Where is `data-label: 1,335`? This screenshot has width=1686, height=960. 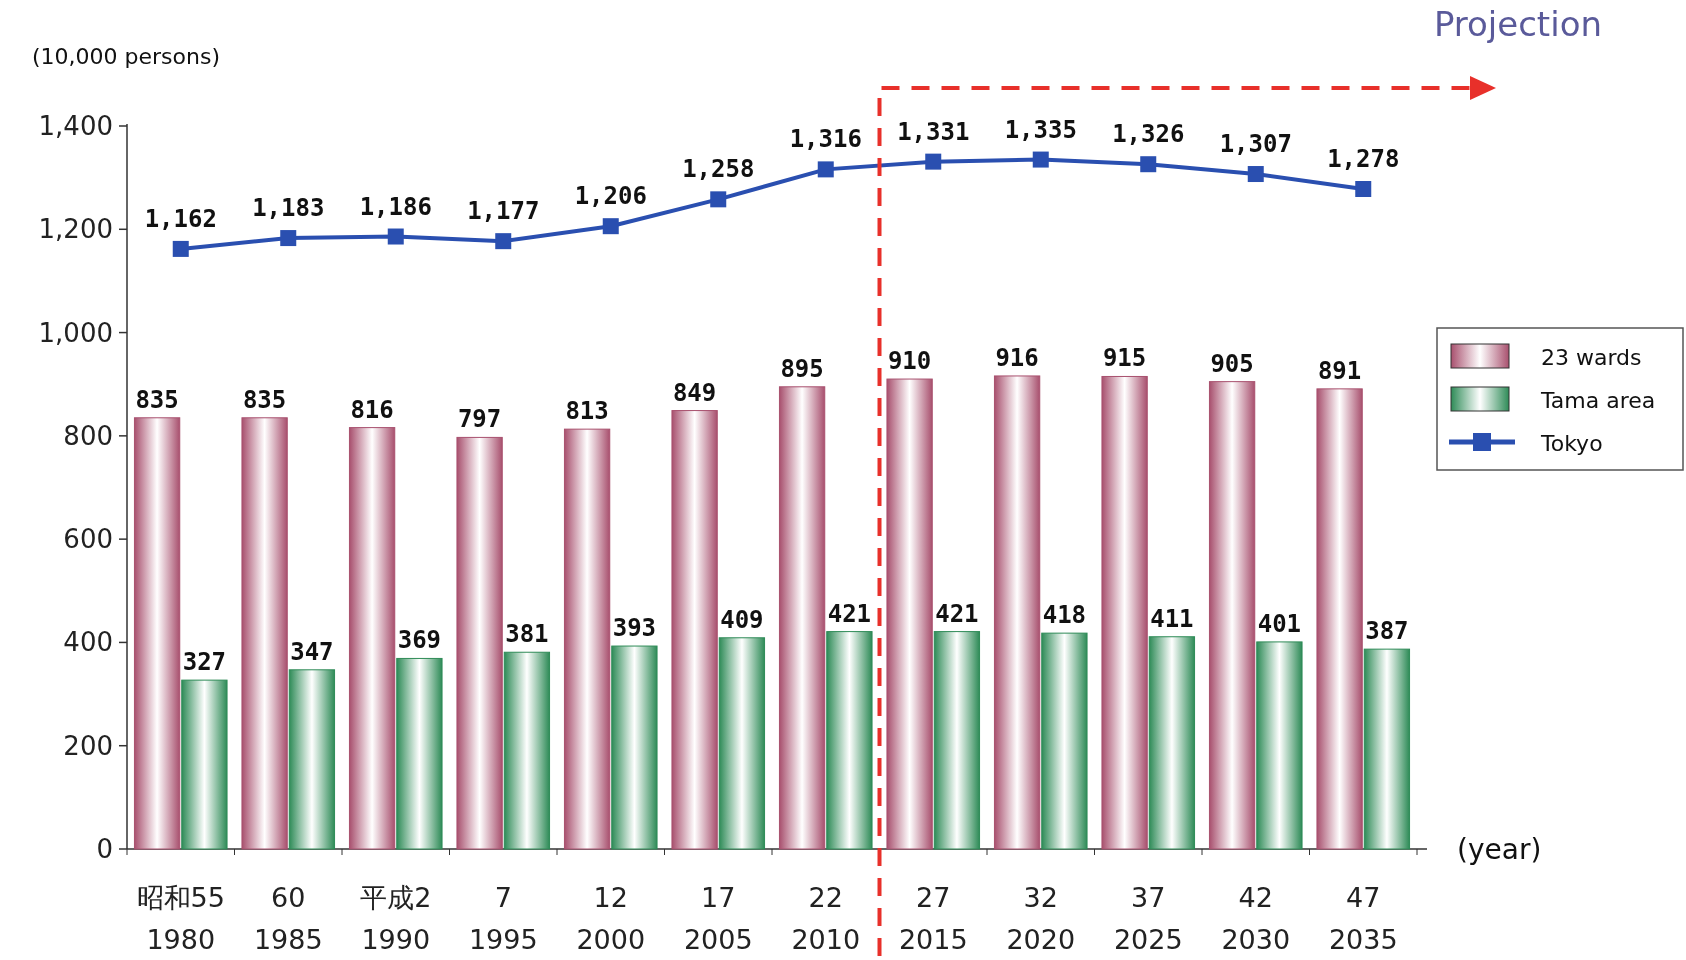 data-label: 1,335 is located at coordinates (1040, 129).